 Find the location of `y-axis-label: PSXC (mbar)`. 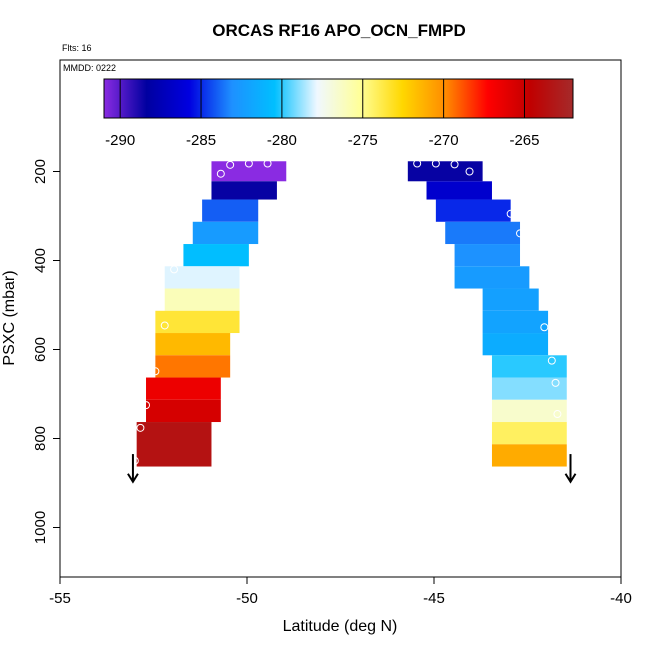

y-axis-label: PSXC (mbar) is located at coordinates (9, 317).